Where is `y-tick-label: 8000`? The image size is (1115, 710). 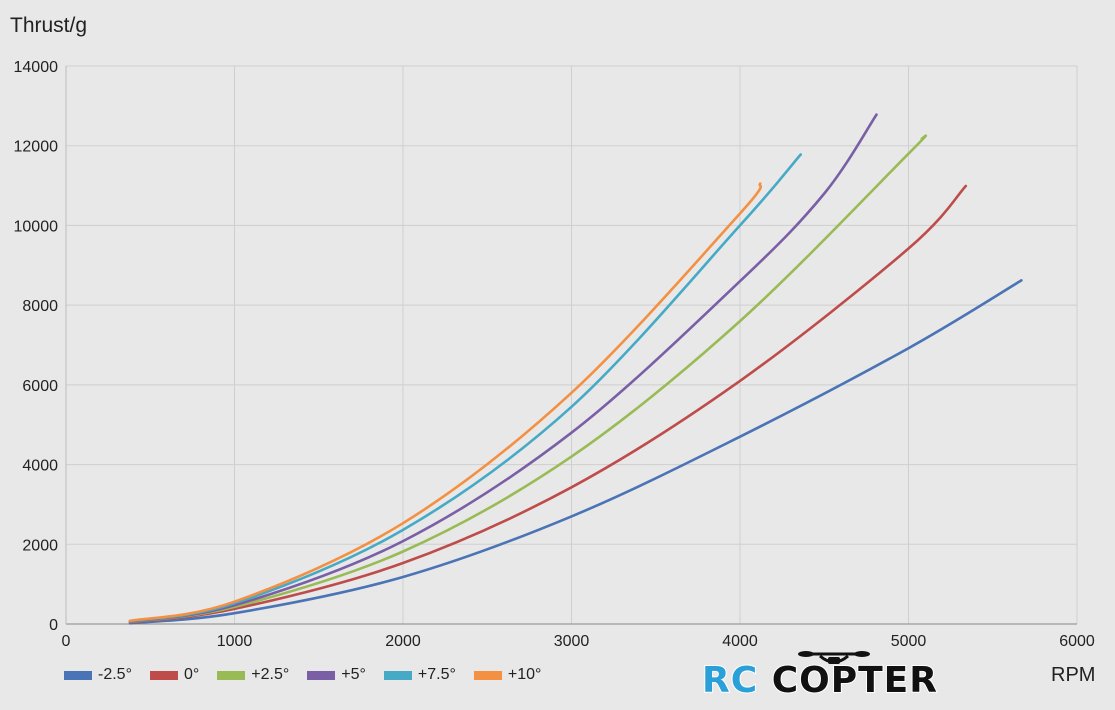
y-tick-label: 8000 is located at coordinates (40, 306).